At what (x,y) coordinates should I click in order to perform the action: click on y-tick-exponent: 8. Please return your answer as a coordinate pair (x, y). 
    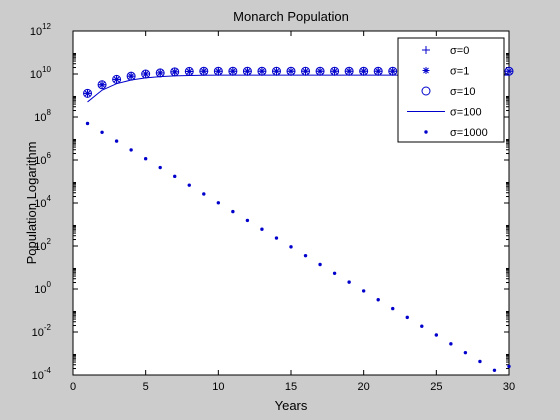
    Looking at the image, I should click on (49, 112).